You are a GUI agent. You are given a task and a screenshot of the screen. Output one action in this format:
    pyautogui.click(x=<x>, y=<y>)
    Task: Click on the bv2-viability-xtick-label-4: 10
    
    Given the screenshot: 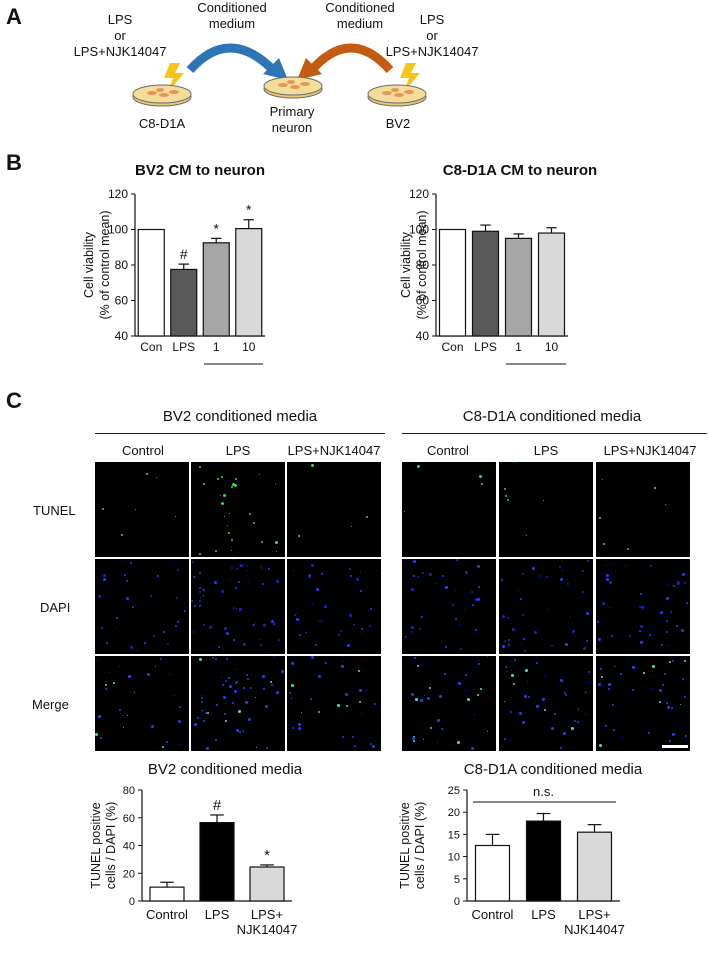 What is the action you would take?
    pyautogui.click(x=249, y=347)
    